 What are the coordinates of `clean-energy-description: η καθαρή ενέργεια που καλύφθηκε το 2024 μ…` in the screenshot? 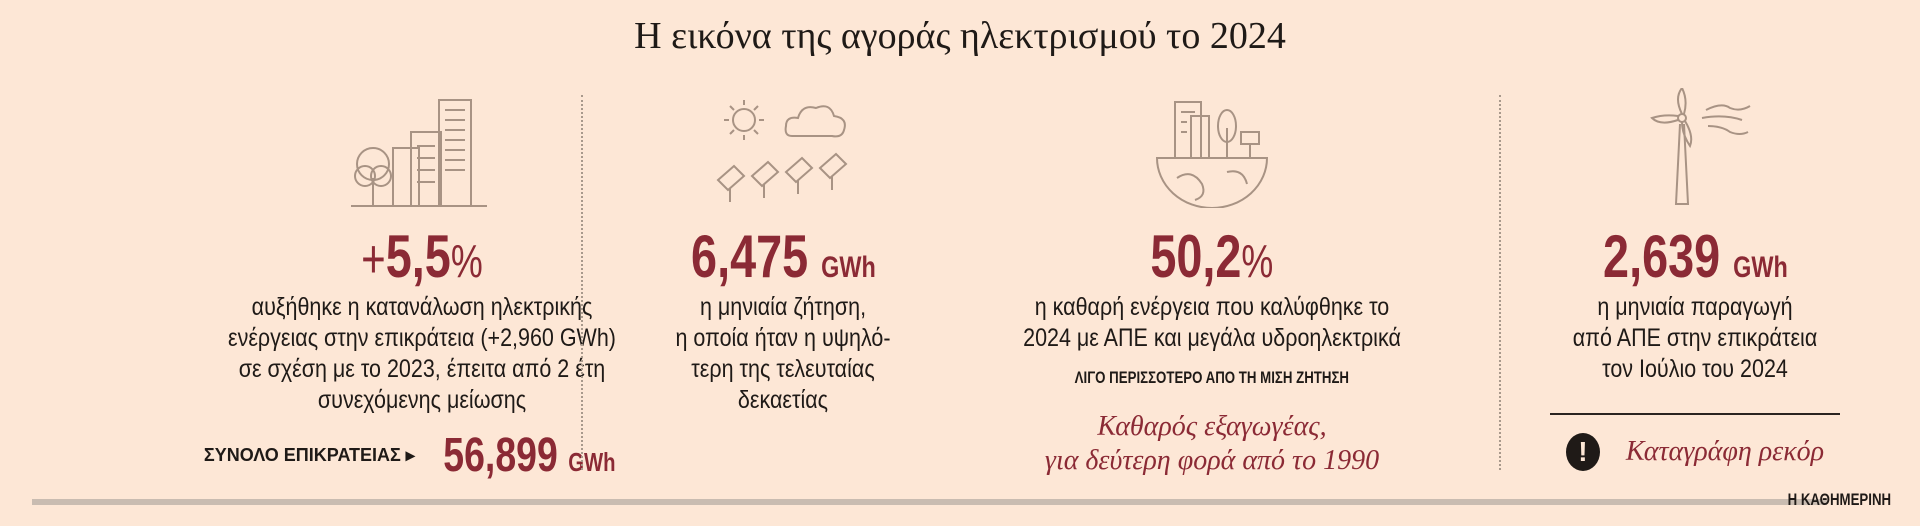 It's located at (1212, 322).